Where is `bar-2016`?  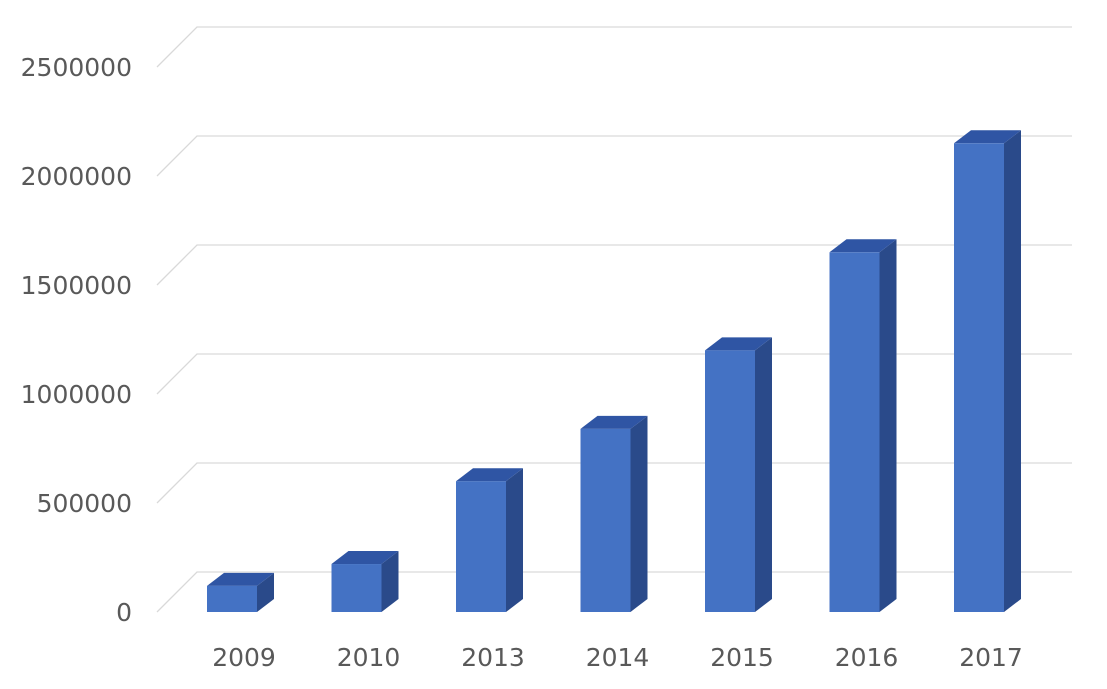 bar-2016 is located at coordinates (863, 426).